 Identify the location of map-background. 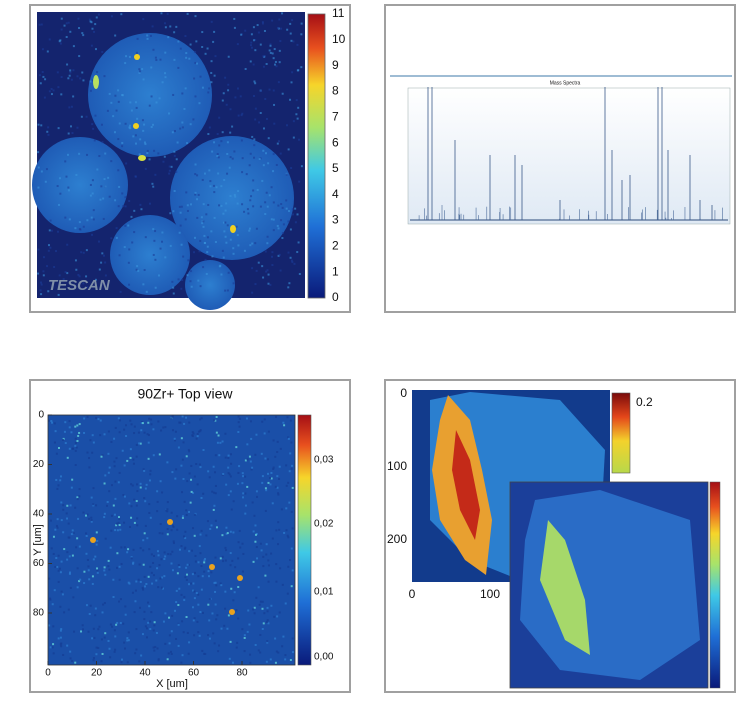
(171, 540).